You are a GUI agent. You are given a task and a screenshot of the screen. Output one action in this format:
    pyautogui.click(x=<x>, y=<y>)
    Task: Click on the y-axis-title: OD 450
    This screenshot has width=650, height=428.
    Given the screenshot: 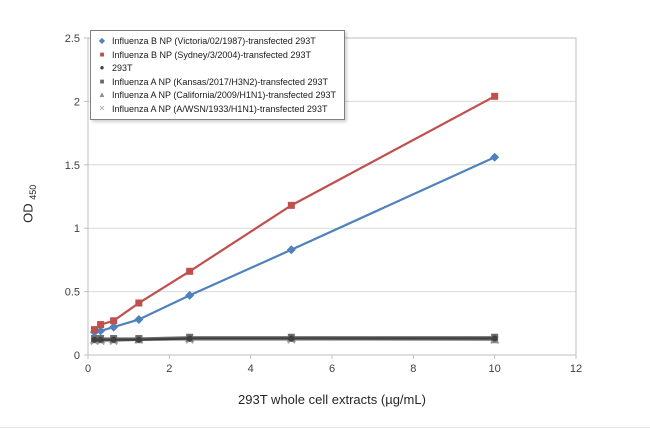 What is the action you would take?
    pyautogui.click(x=29, y=204)
    